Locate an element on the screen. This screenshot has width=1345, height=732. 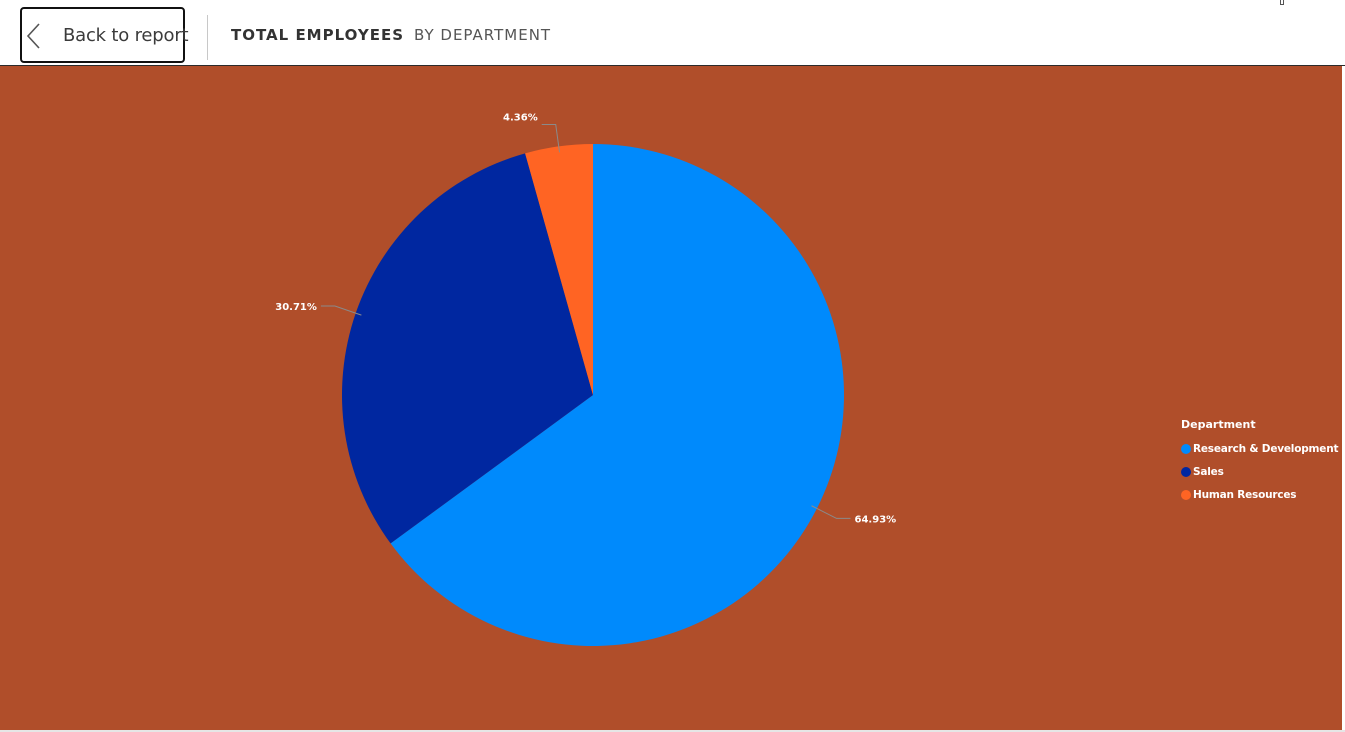
legend-item-research-development: Research & Development is located at coordinates (1261, 448).